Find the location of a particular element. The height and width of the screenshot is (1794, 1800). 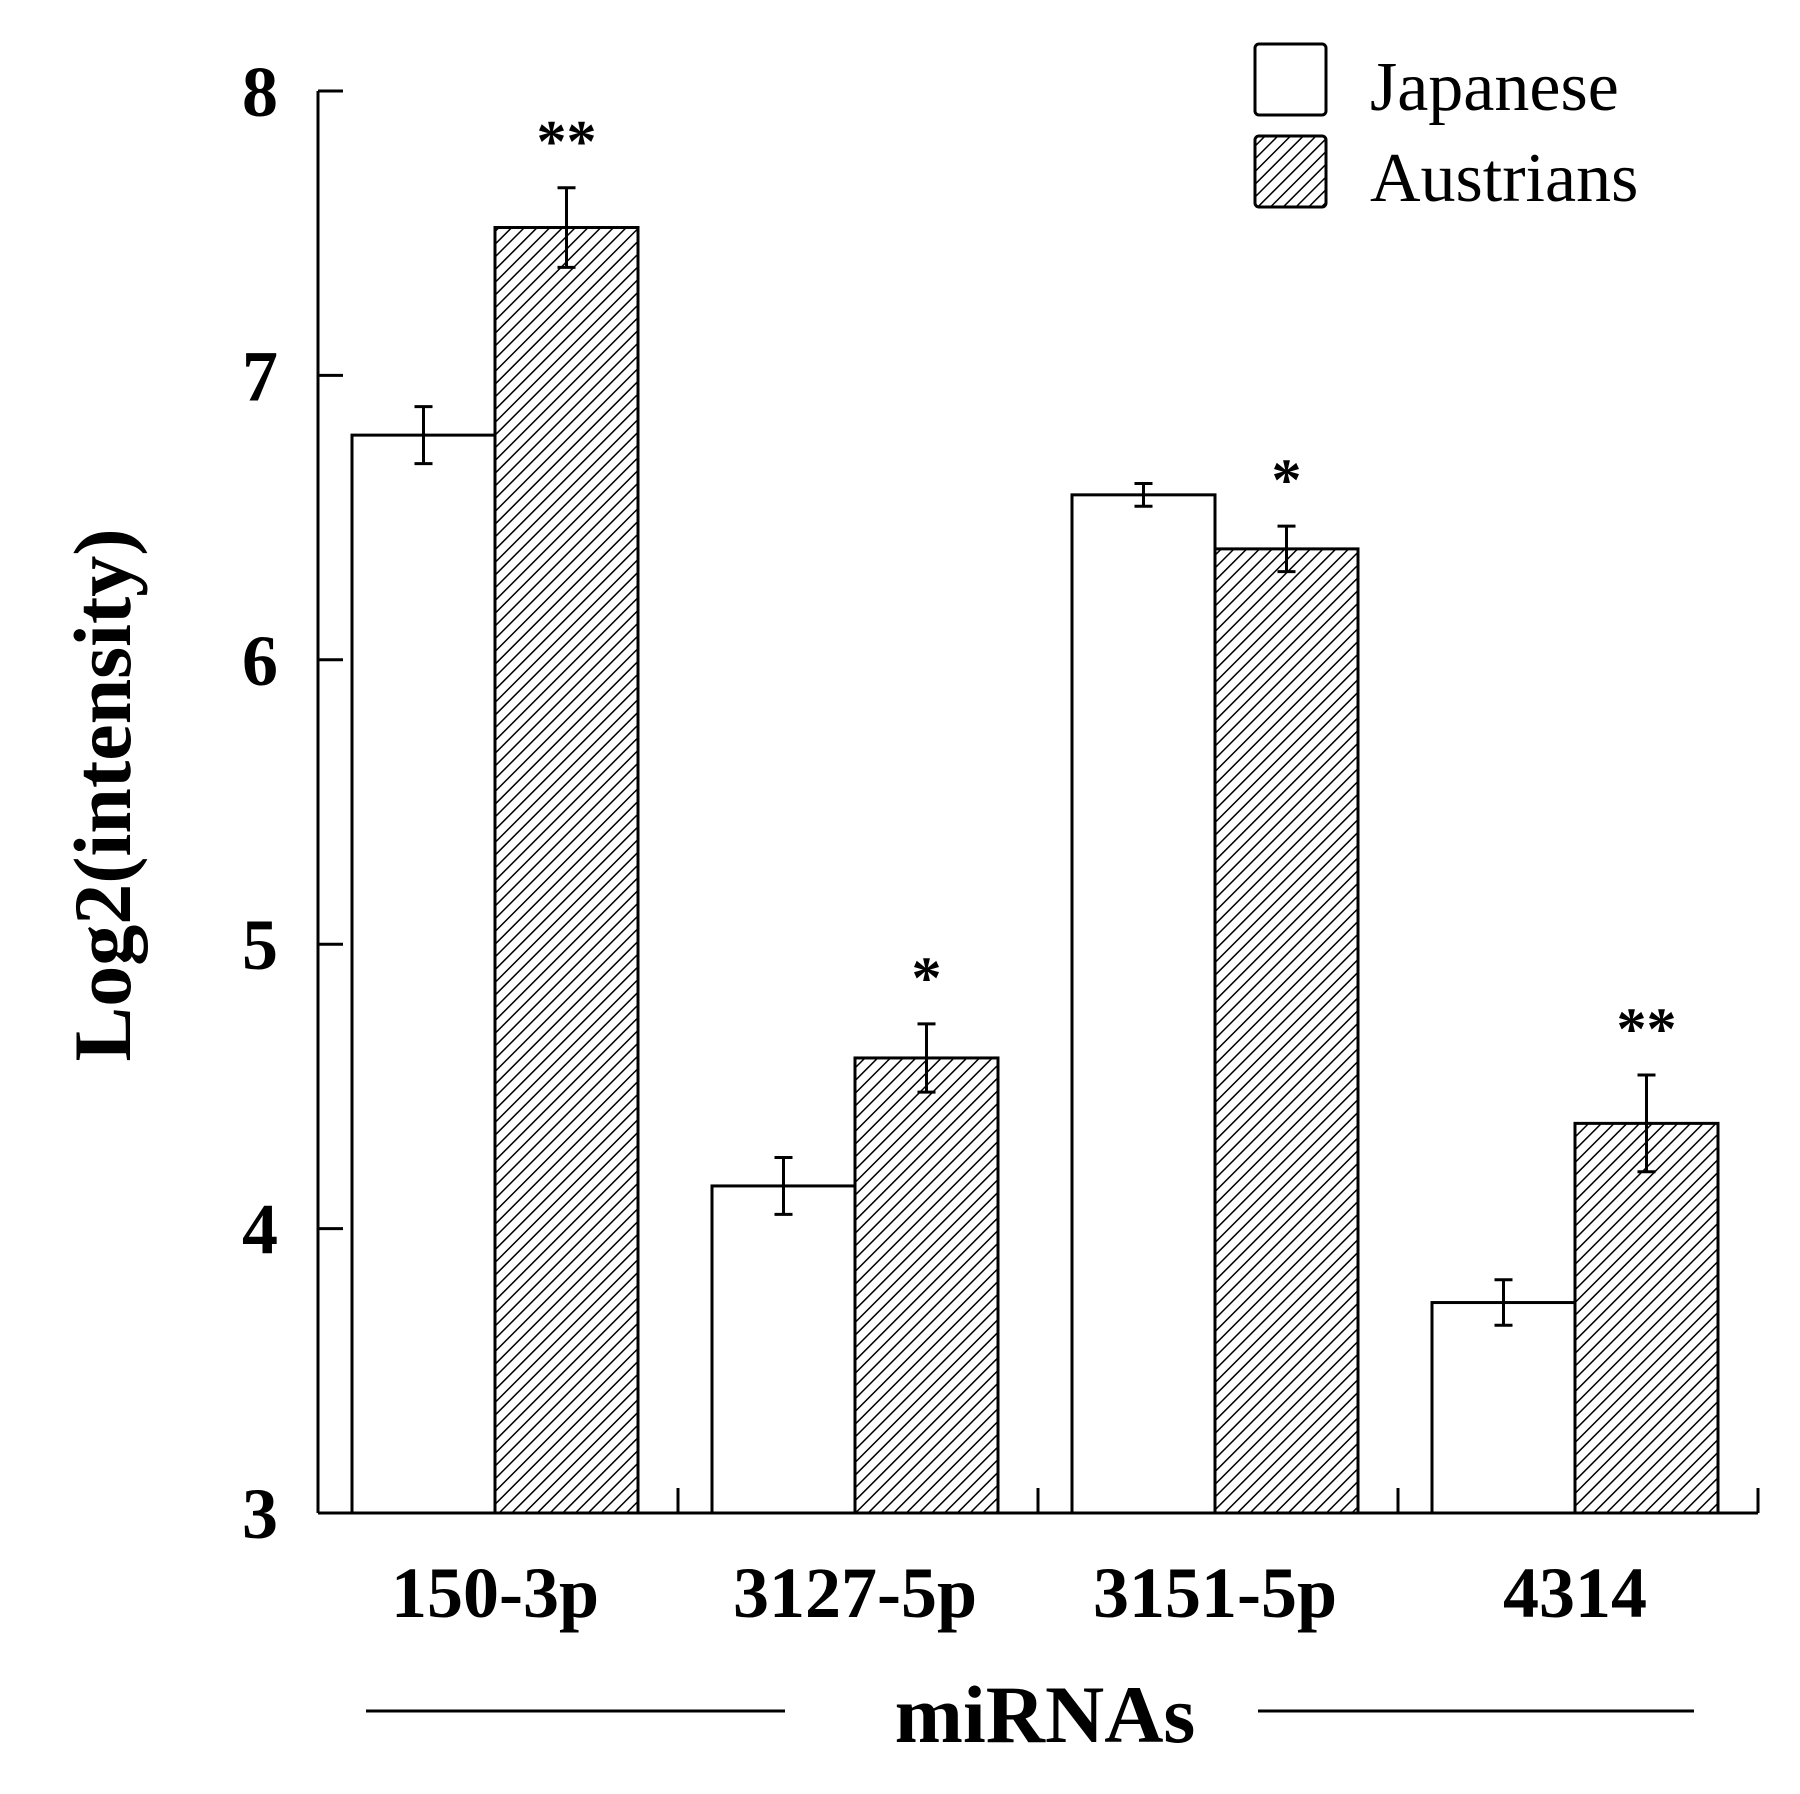

y-tick-label: 4 is located at coordinates (260, 1230).